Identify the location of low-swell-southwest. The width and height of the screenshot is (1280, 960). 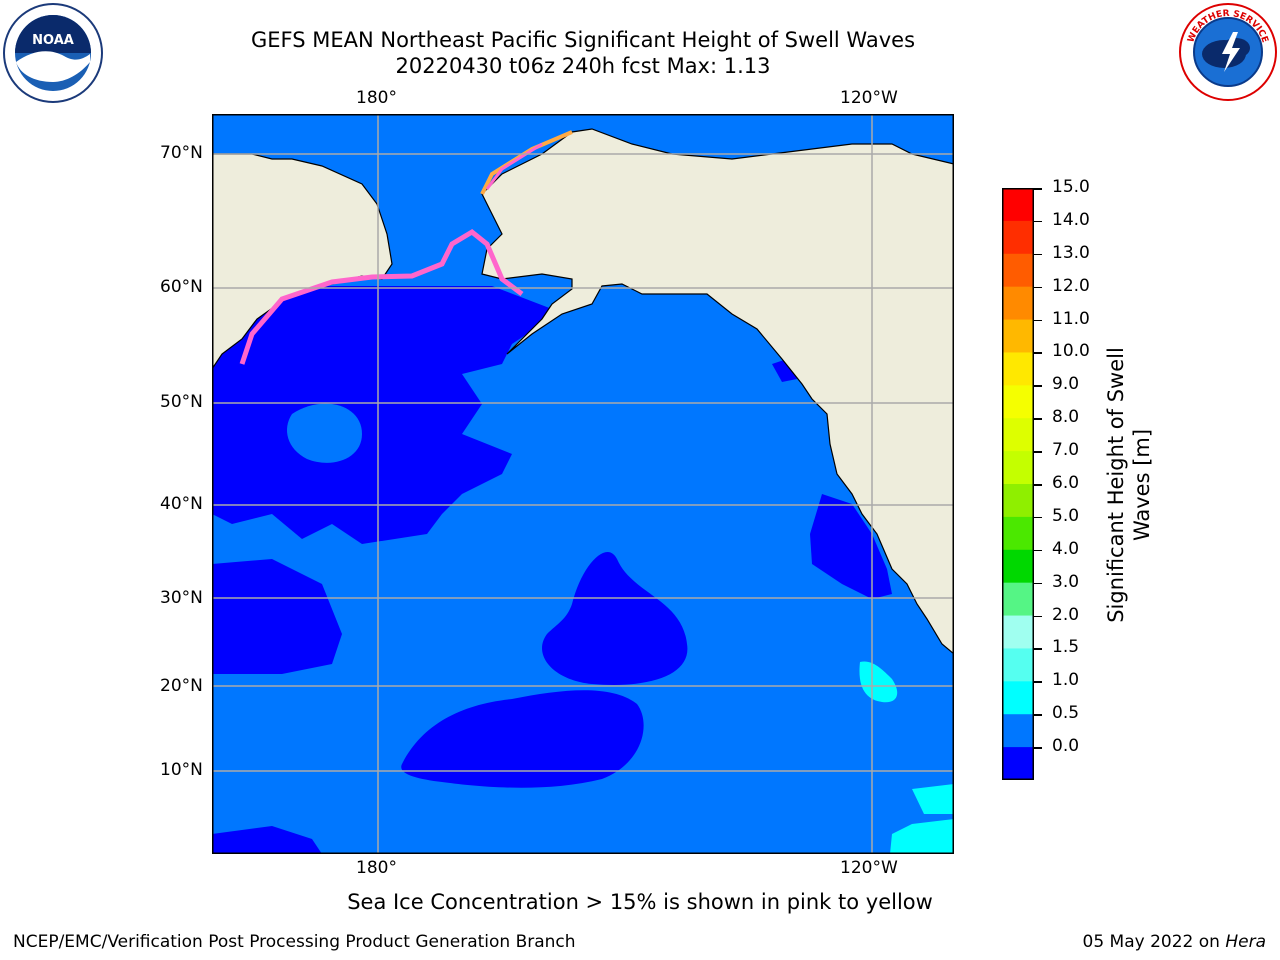
(267, 840).